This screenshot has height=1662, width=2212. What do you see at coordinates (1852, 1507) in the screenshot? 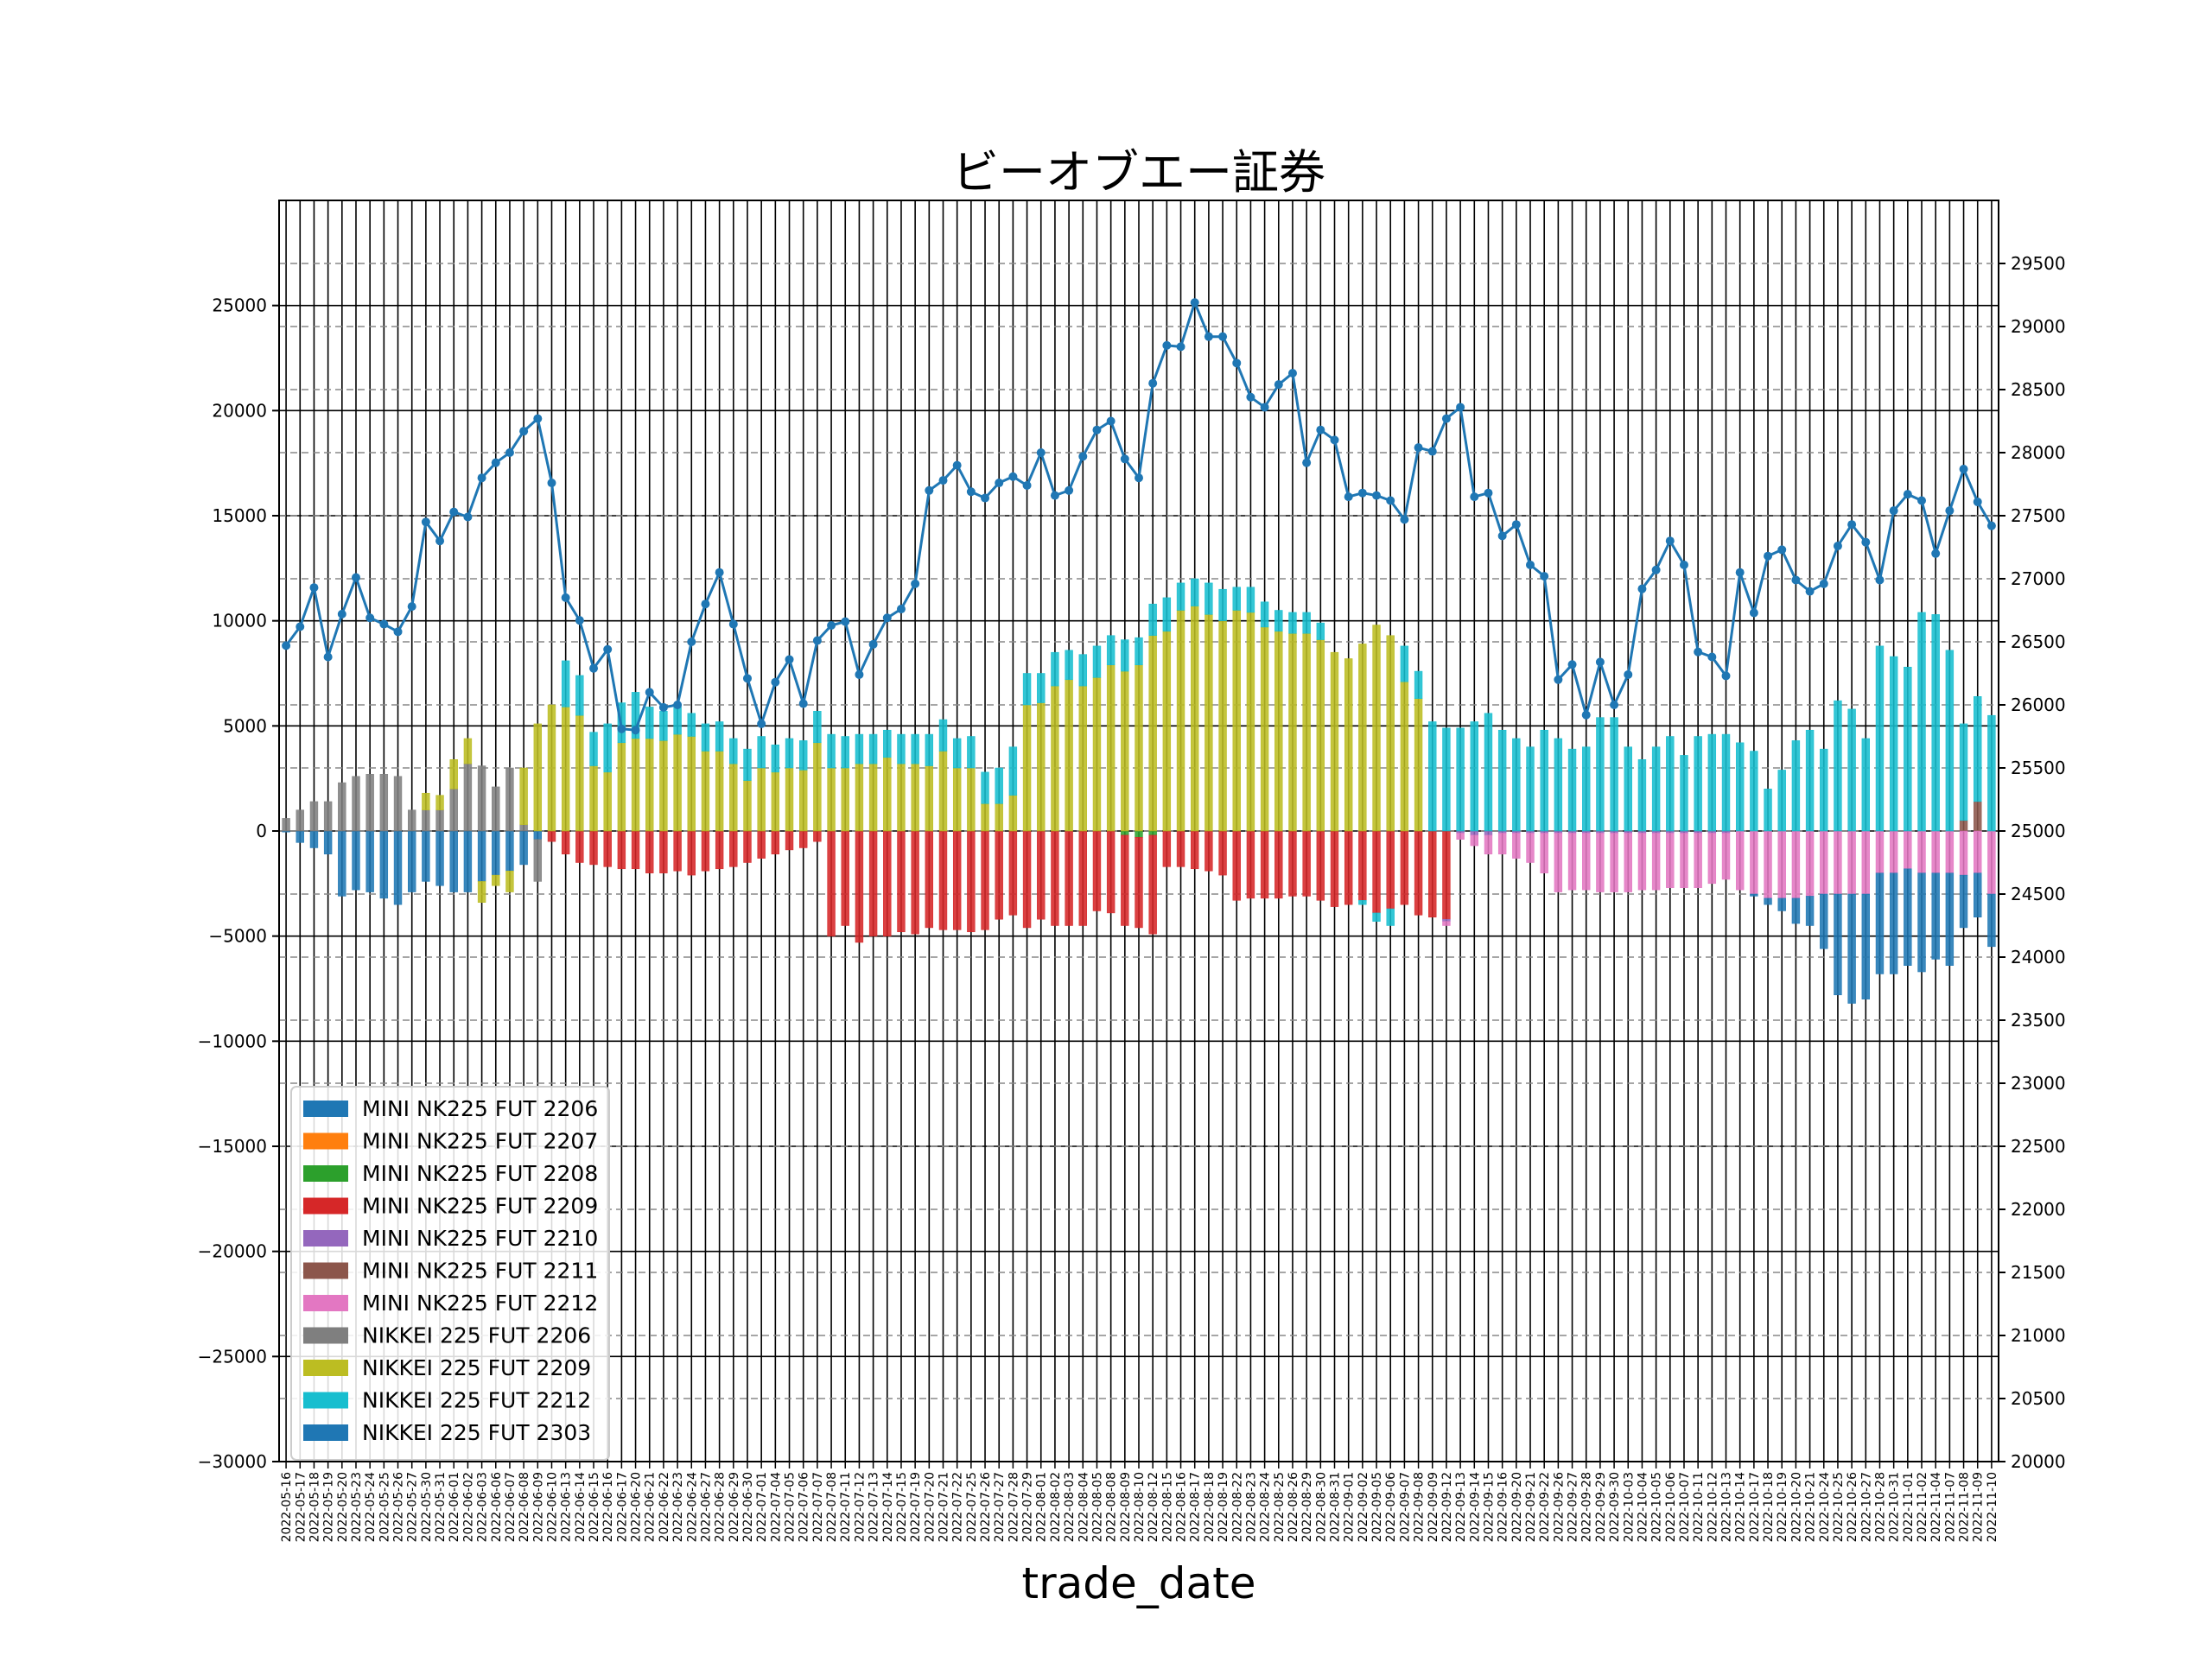
I see `x-tick-label: 2022-10-26` at bounding box center [1852, 1507].